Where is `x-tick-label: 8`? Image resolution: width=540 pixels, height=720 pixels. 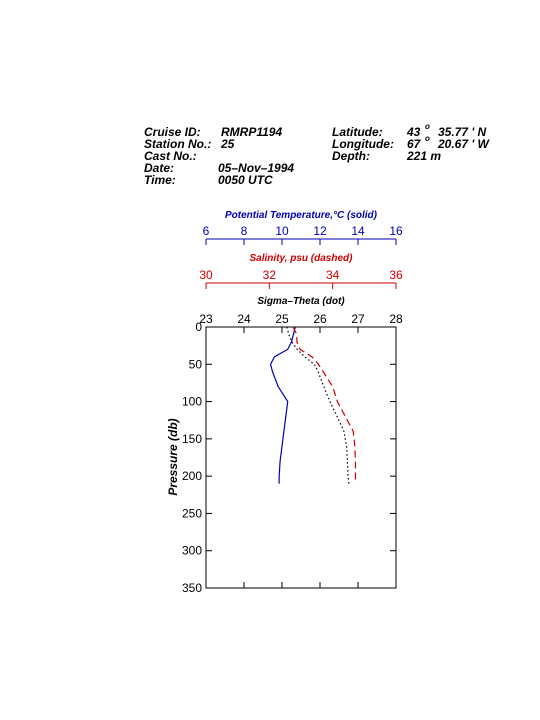 x-tick-label: 8 is located at coordinates (244, 231).